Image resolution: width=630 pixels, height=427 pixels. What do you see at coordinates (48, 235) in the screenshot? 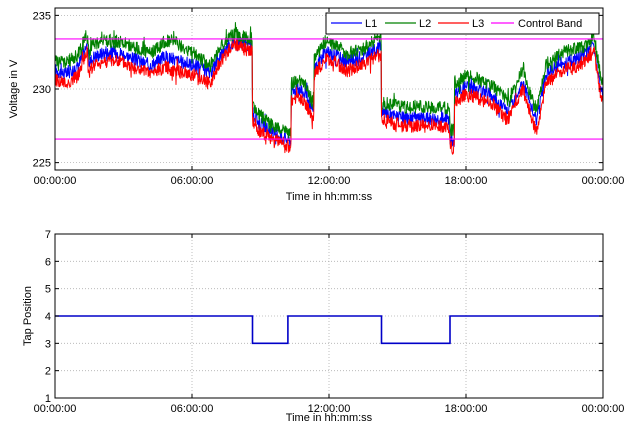
I see `tap-y-tick-label: 7` at bounding box center [48, 235].